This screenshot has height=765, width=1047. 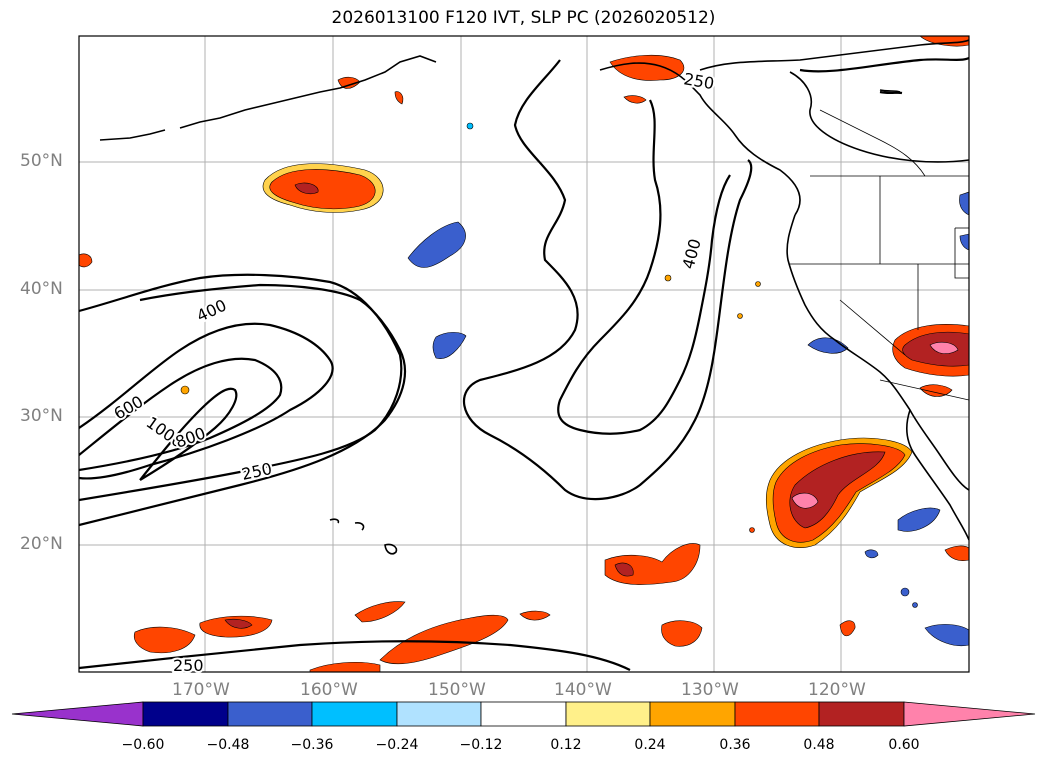 I want to click on page-title: 2026013100 F120 IVT, SLP PC (2026020512), so click(x=523, y=18).